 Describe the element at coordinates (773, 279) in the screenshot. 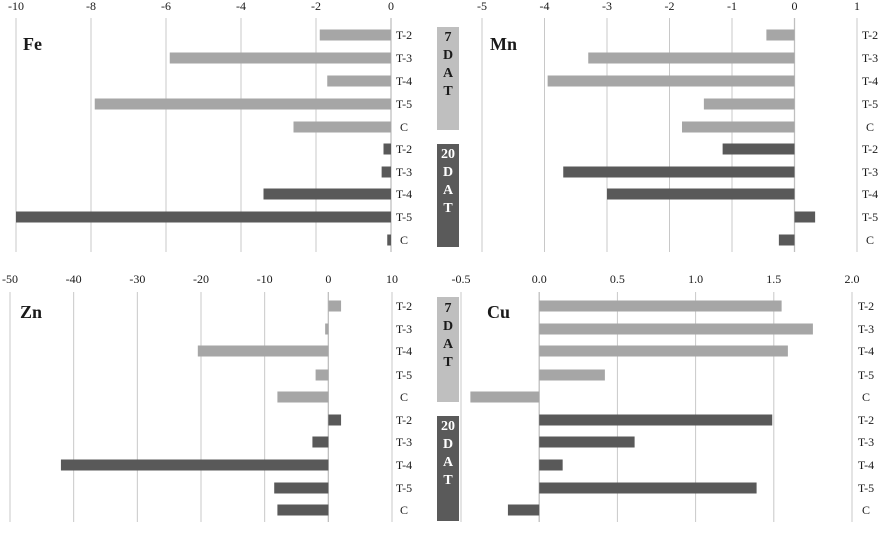

I see `tick-label: 1.5` at that location.